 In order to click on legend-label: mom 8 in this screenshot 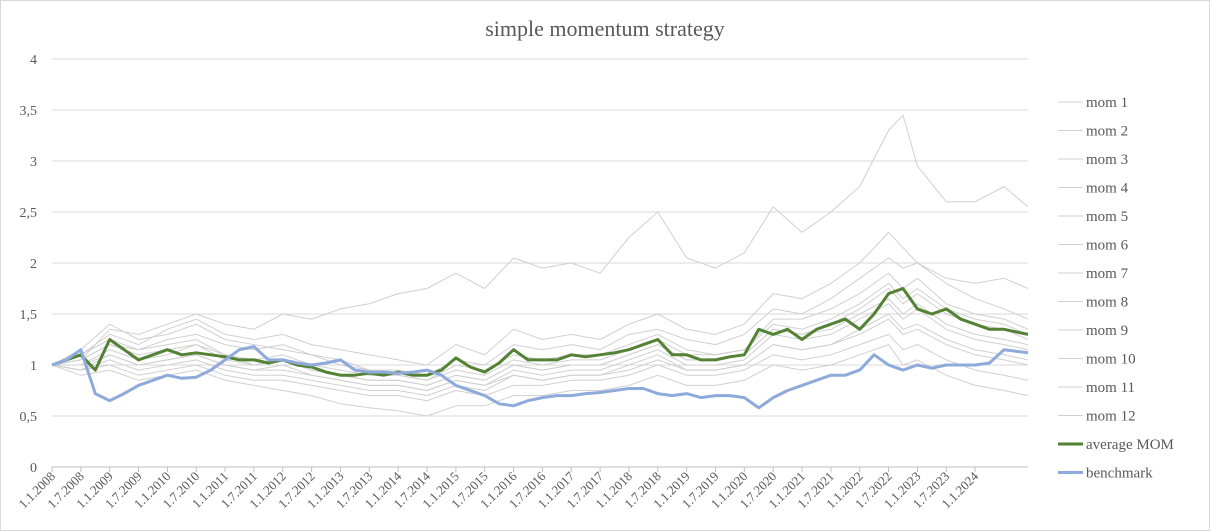, I will do `click(1107, 303)`.